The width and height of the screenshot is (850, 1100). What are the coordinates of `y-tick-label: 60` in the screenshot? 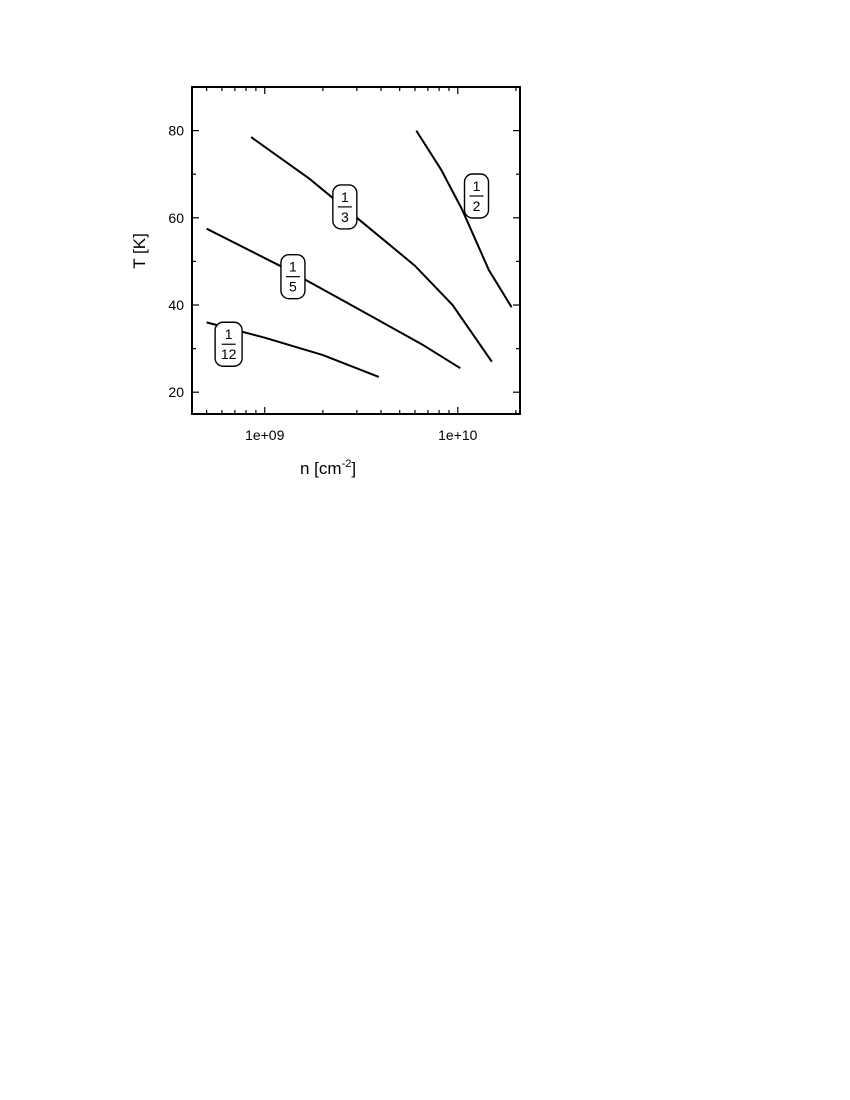 It's located at (176, 218).